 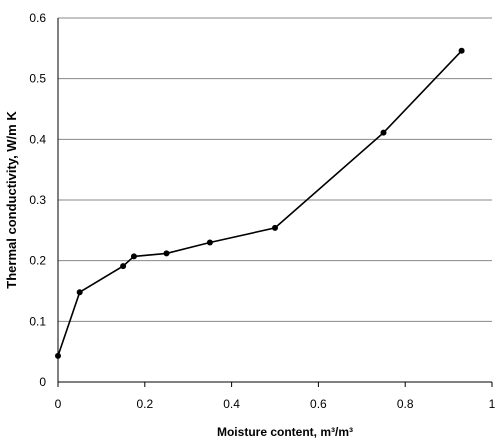 What do you see at coordinates (492, 404) in the screenshot?
I see `x-tick-label: 1` at bounding box center [492, 404].